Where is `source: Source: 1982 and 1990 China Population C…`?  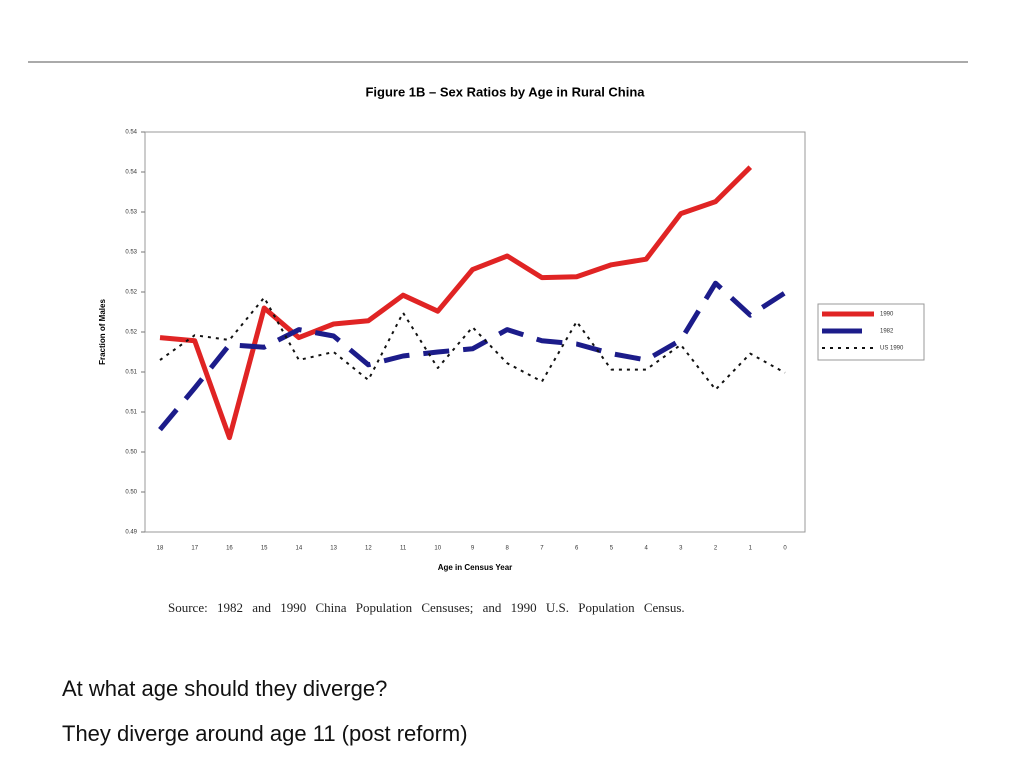 source: Source: 1982 and 1990 China Population C… is located at coordinates (426, 607).